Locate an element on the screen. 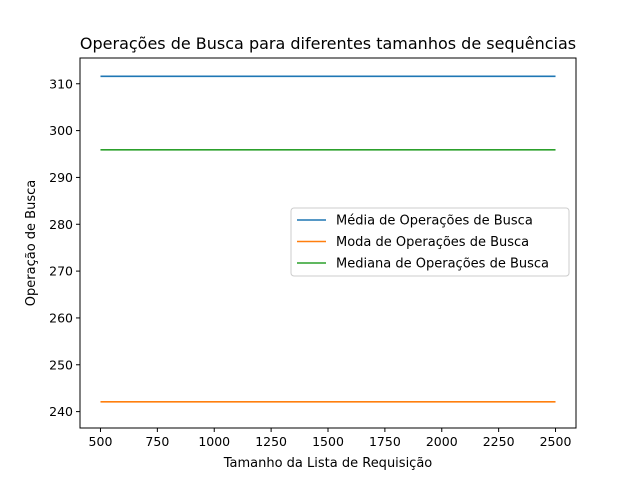  x-axis: 500 750 1000 1250 1500 1750 2000 2250 2500 is located at coordinates (330, 438).